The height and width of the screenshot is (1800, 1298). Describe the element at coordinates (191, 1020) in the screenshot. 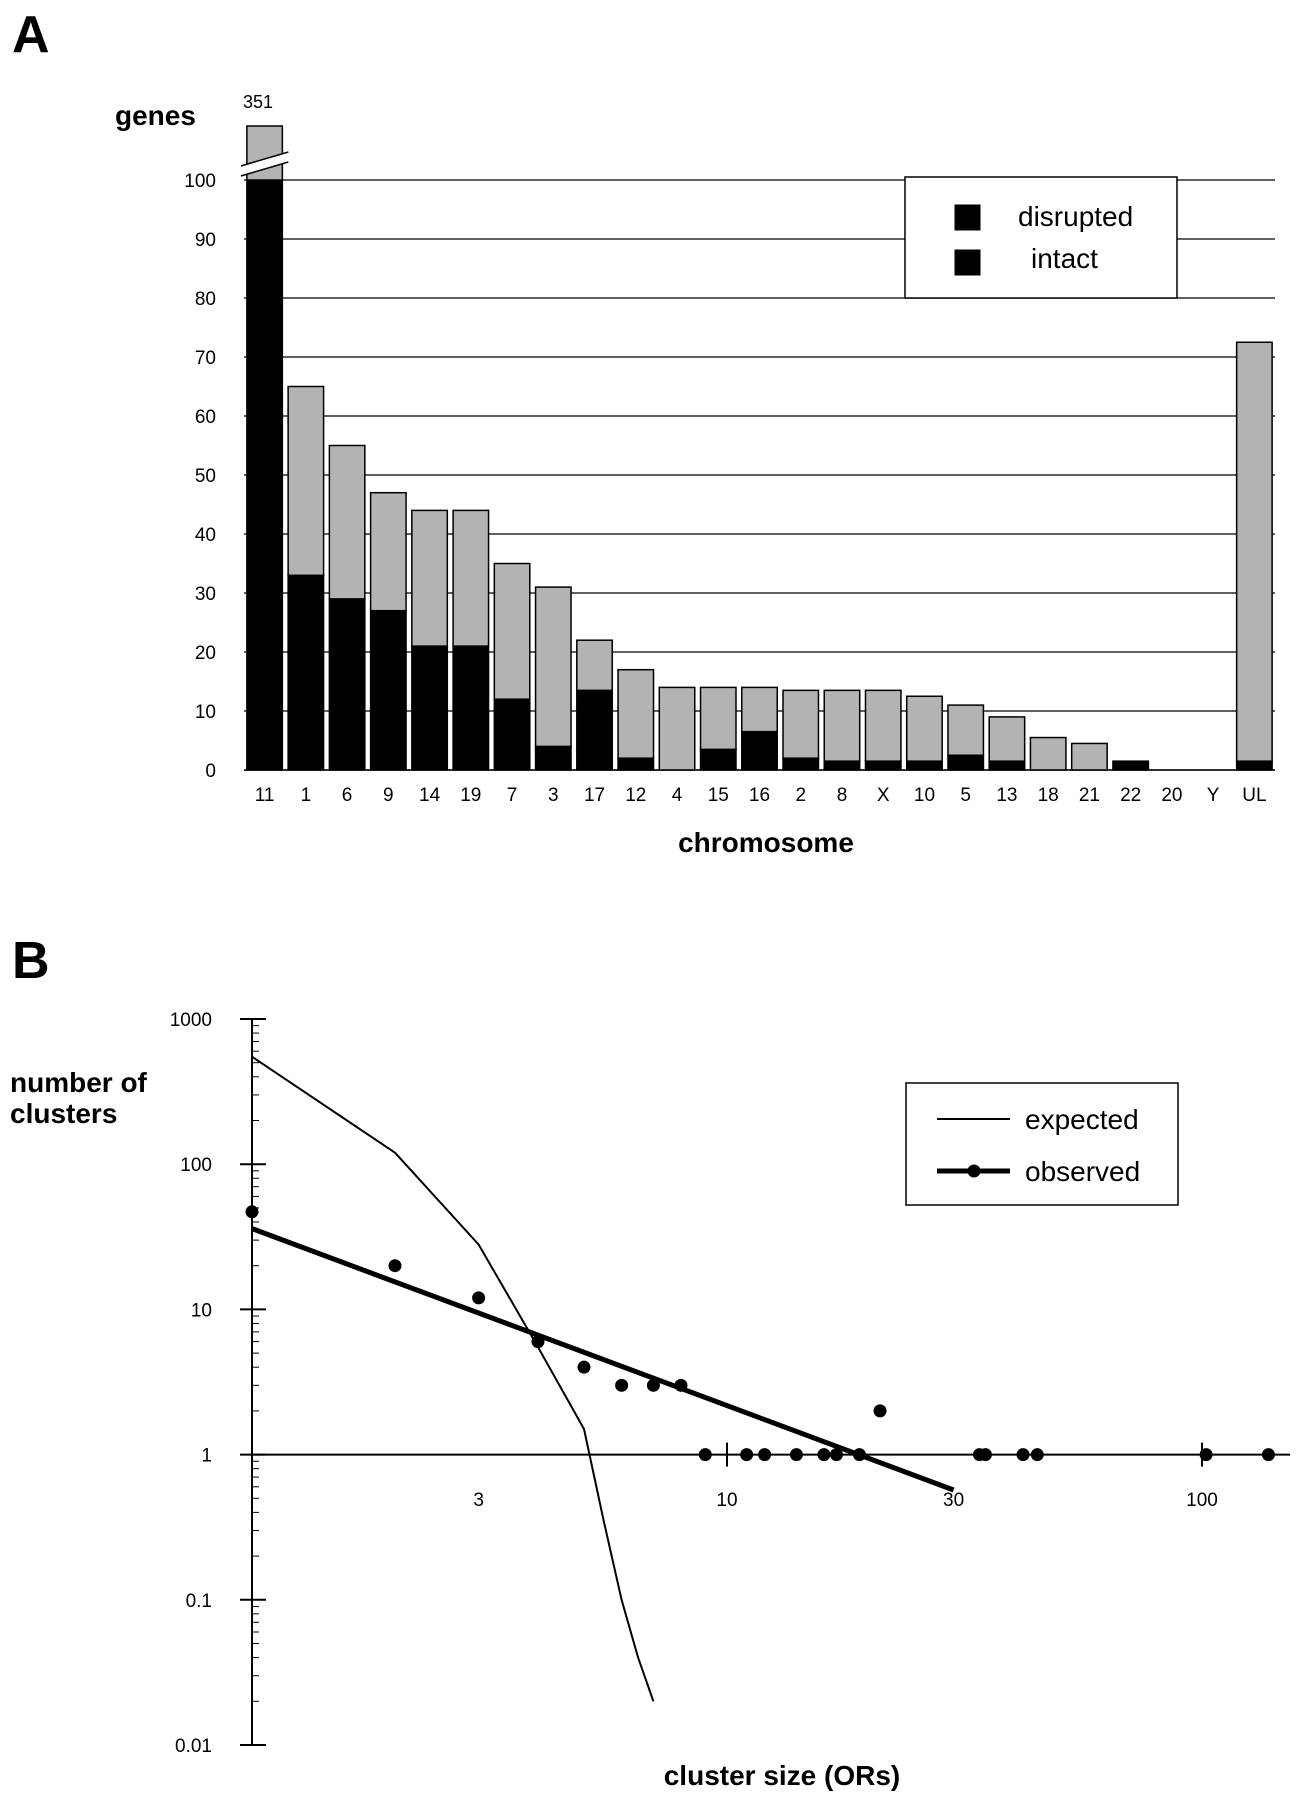

I see `y-tick-label: 1000` at that location.